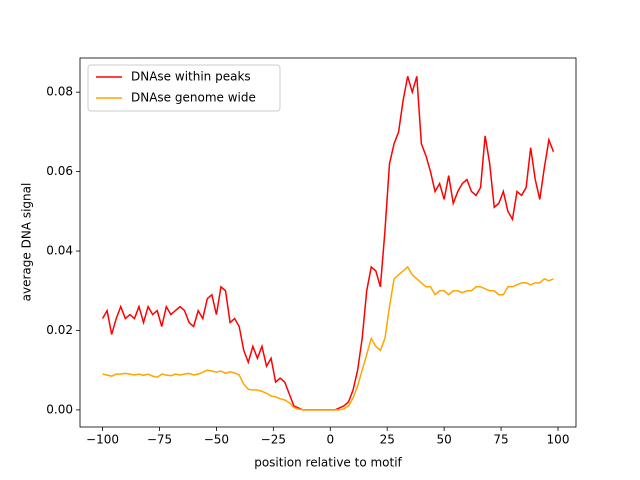 The width and height of the screenshot is (640, 480). Describe the element at coordinates (273, 440) in the screenshot. I see `x-tick-label: −25` at that location.